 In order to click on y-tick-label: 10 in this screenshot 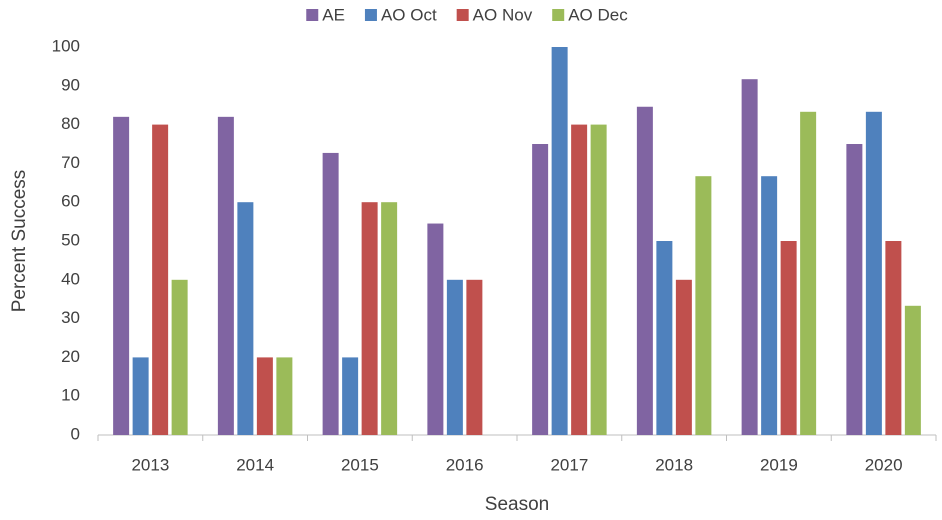, I will do `click(70, 395)`.